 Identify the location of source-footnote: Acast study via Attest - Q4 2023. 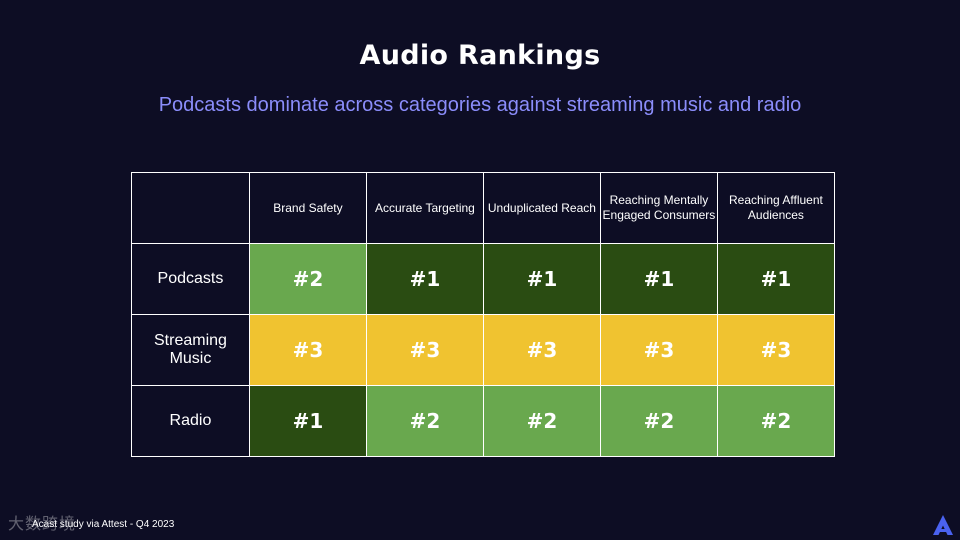
(103, 524).